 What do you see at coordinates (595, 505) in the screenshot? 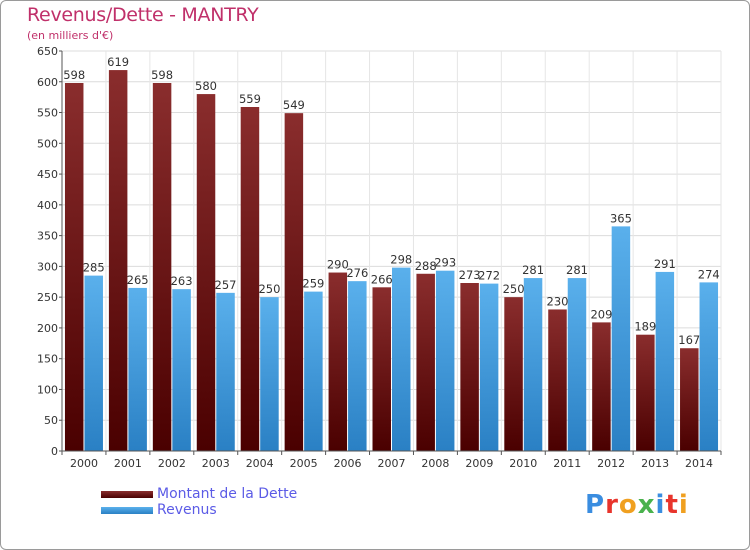
I see `logo-letter: P` at bounding box center [595, 505].